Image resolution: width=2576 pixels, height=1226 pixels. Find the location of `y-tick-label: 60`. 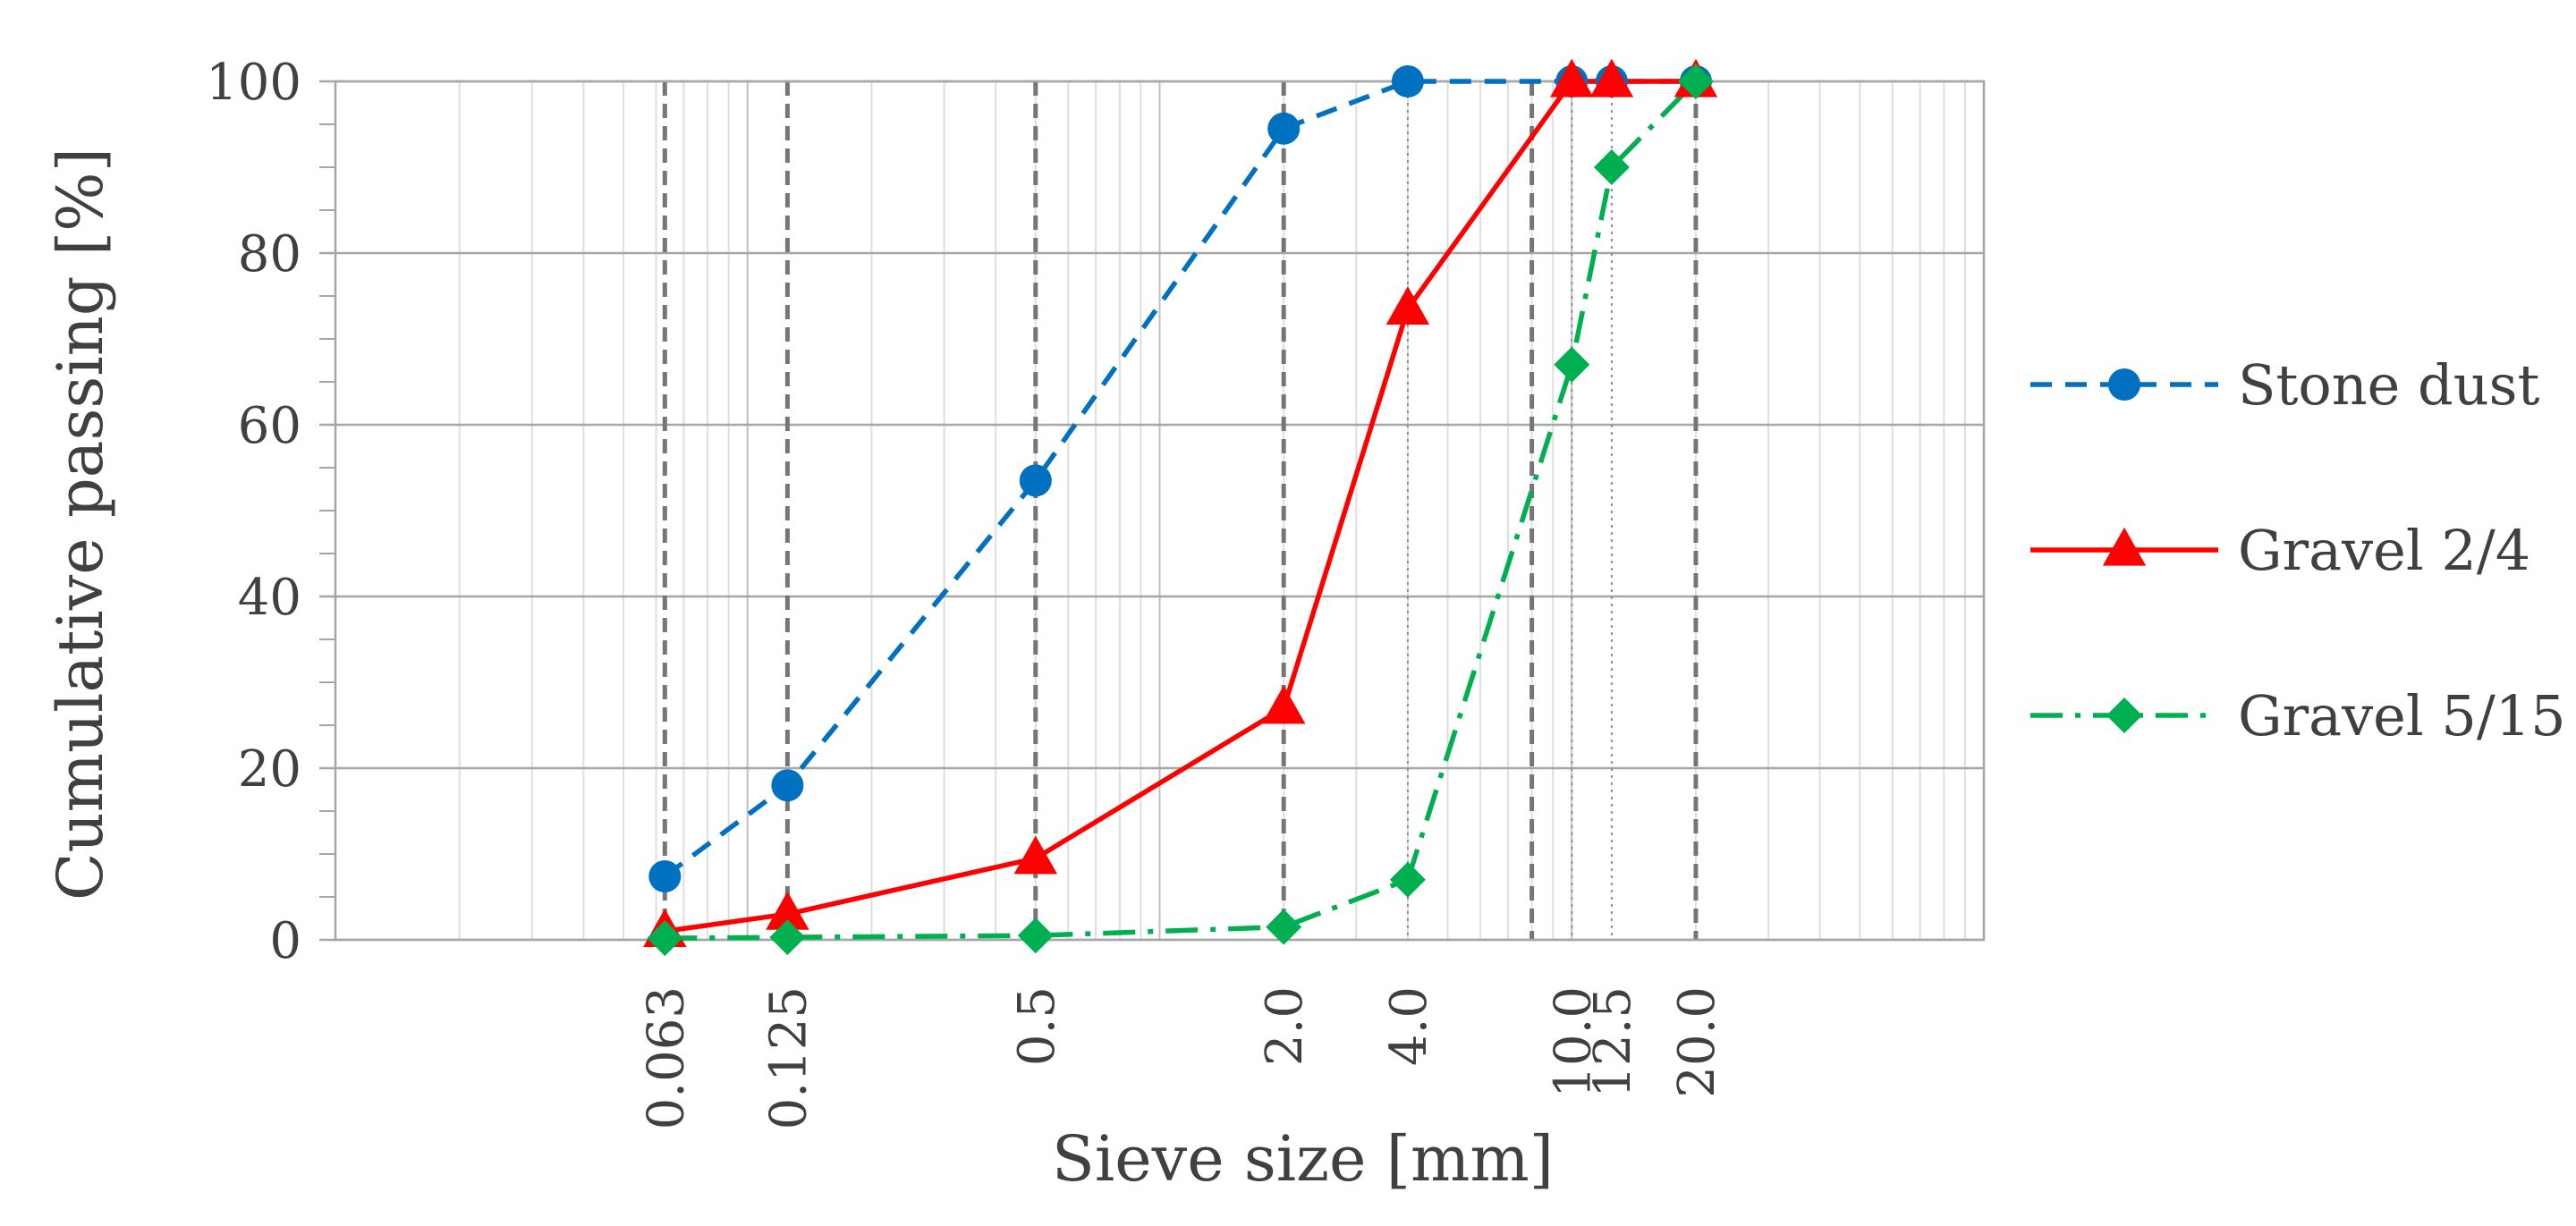

y-tick-label: 60 is located at coordinates (269, 426).